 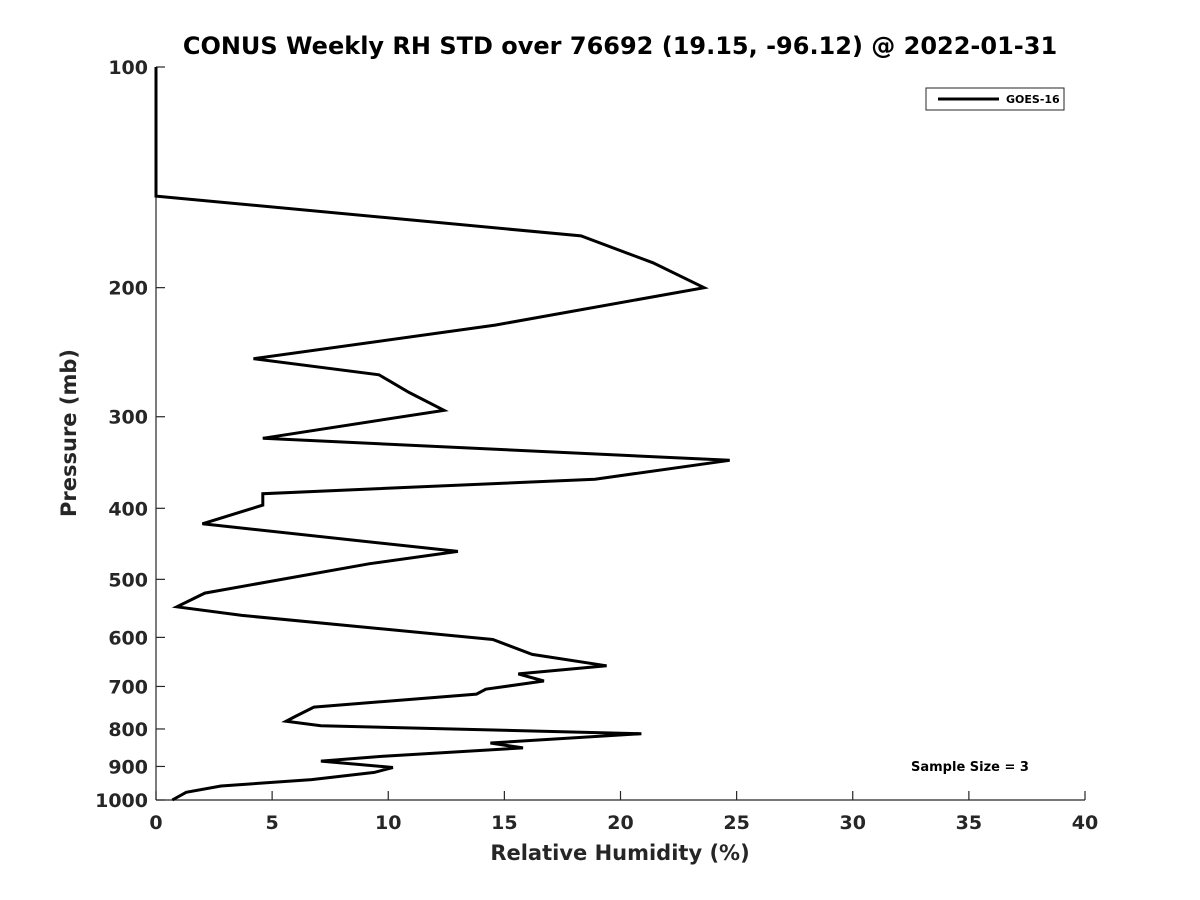 What do you see at coordinates (995, 99) in the screenshot?
I see `legend: GOES-16` at bounding box center [995, 99].